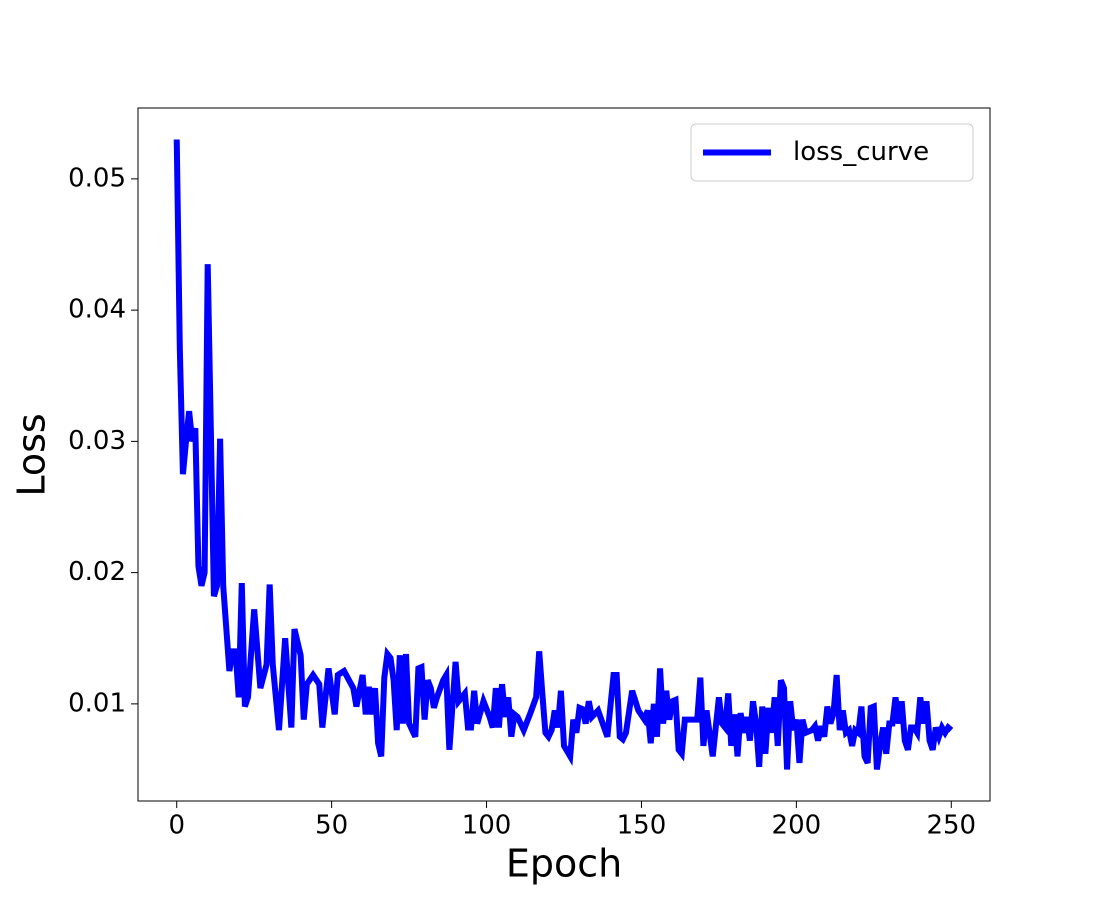  What do you see at coordinates (951, 826) in the screenshot?
I see `x-tick-label: 250` at bounding box center [951, 826].